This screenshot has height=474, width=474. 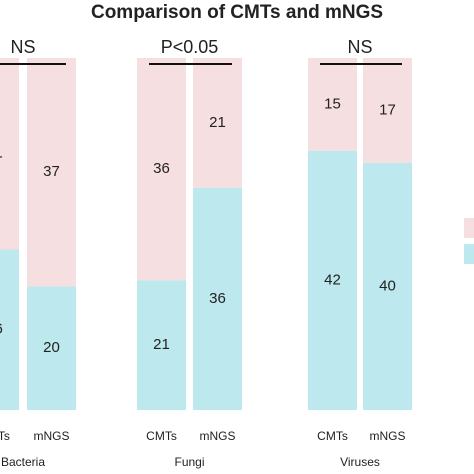 I want to click on data-label: 15, so click(x=332, y=103).